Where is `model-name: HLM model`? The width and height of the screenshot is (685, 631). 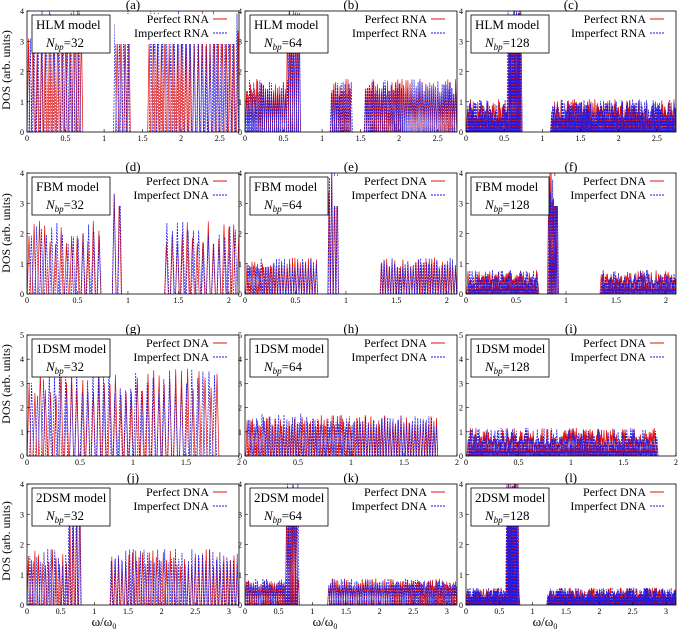
model-name: HLM model is located at coordinates (507, 24).